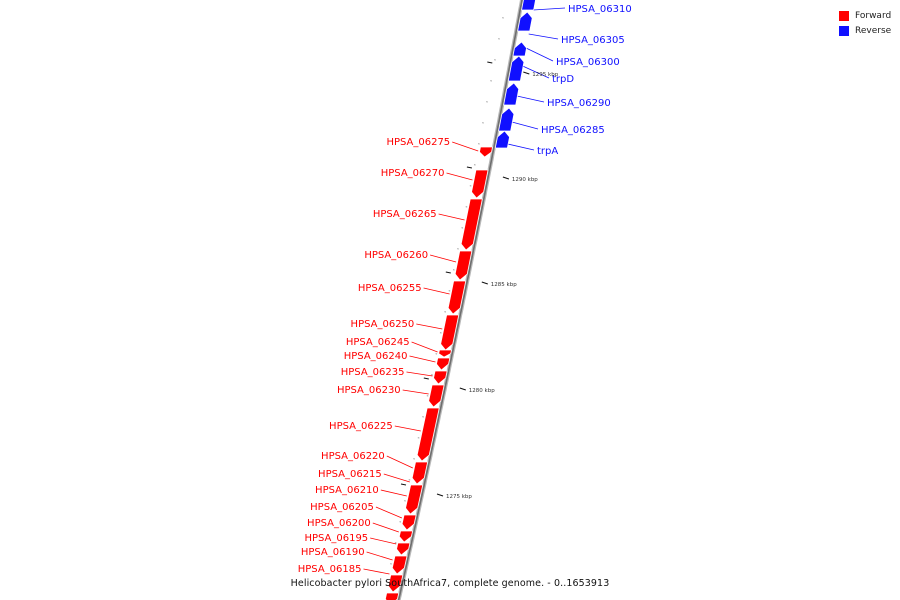  Describe the element at coordinates (378, 342) in the screenshot. I see `gene-label-hpsa-06245: HPSA_06245` at that location.